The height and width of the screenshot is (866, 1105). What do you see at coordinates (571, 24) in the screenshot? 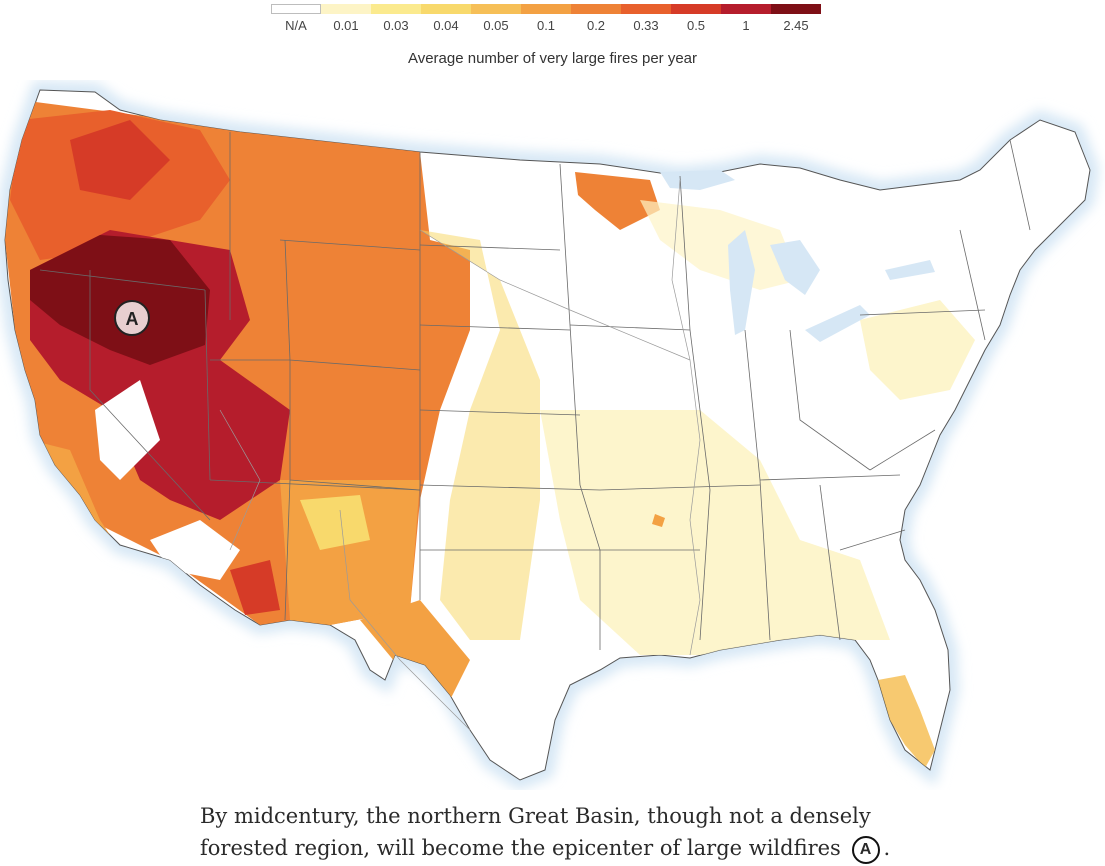
I see `legend-ticks: 0.01 0.03 0.04 0.05 0.1 0.2 0.33 0.5 1 2.45` at bounding box center [571, 24].